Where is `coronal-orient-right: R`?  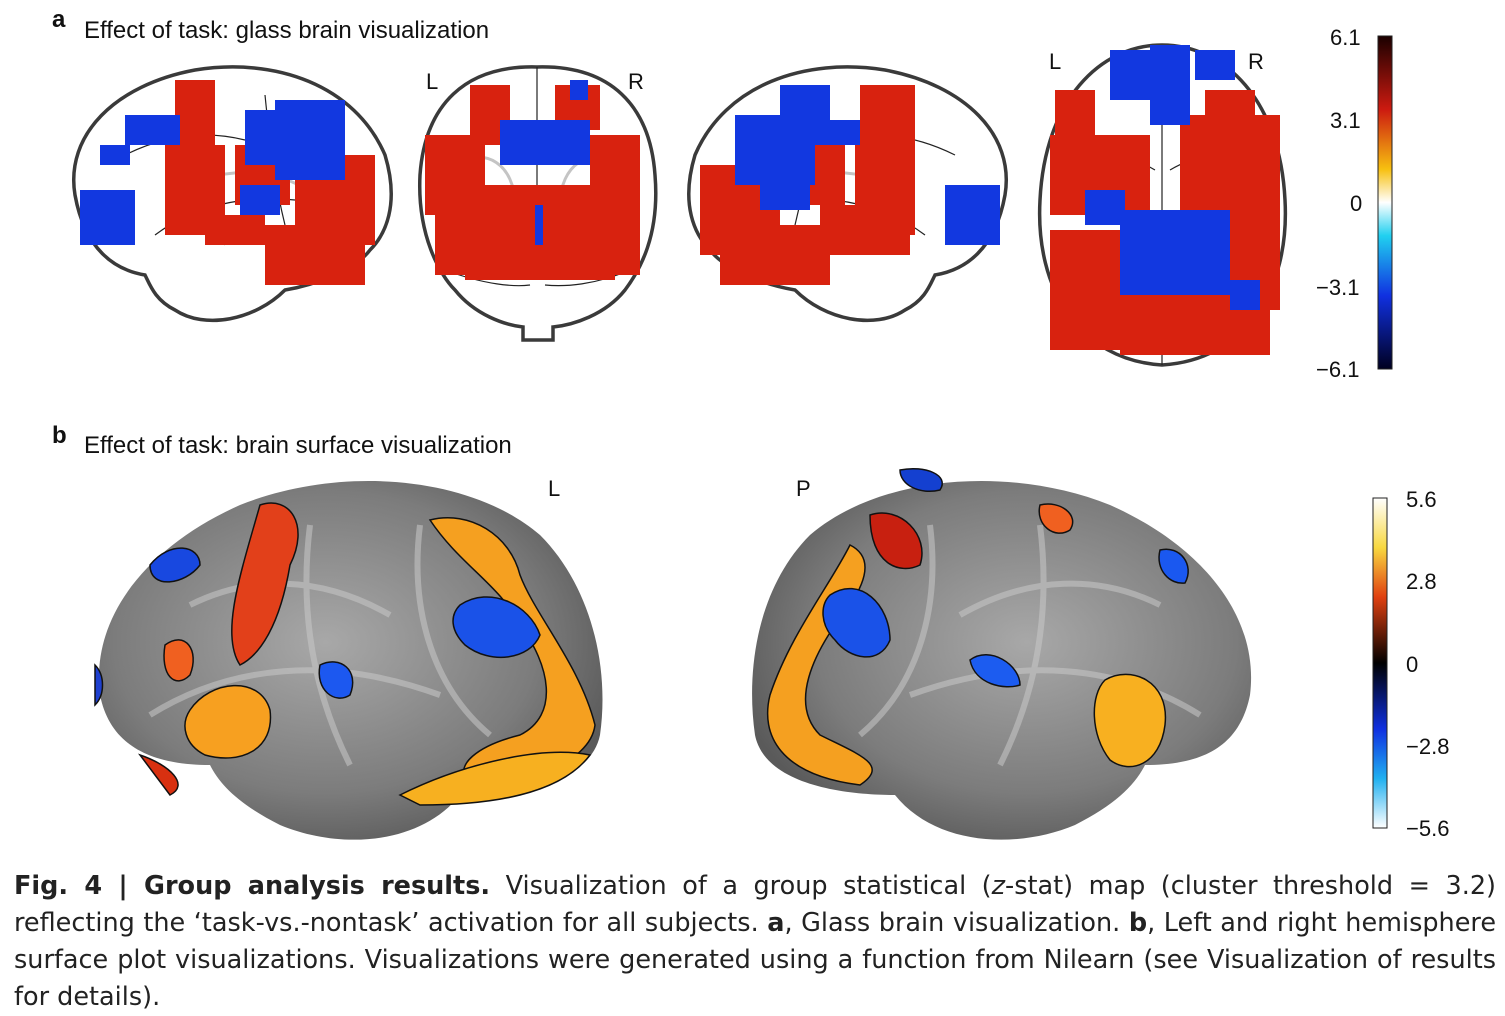 coronal-orient-right: R is located at coordinates (636, 81).